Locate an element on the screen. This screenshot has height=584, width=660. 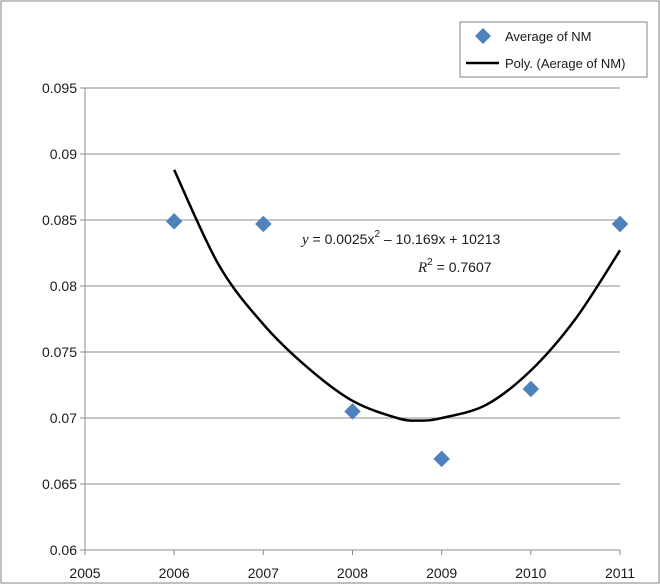
r-squared-exponent: 2 is located at coordinates (430, 262).